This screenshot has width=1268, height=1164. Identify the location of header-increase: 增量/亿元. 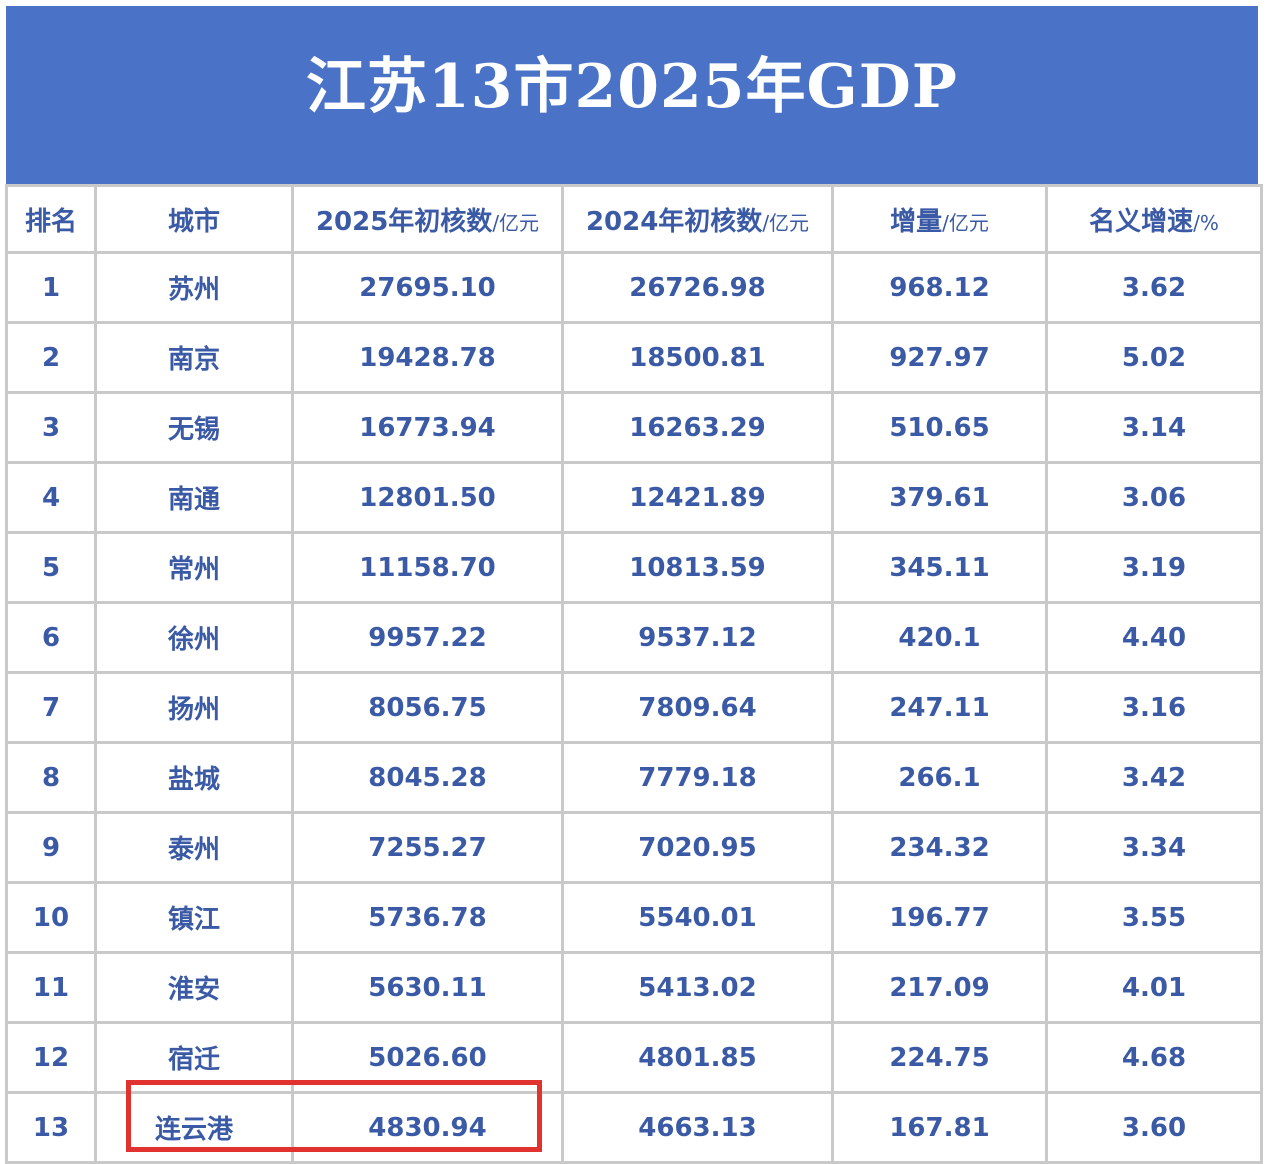
(939, 219).